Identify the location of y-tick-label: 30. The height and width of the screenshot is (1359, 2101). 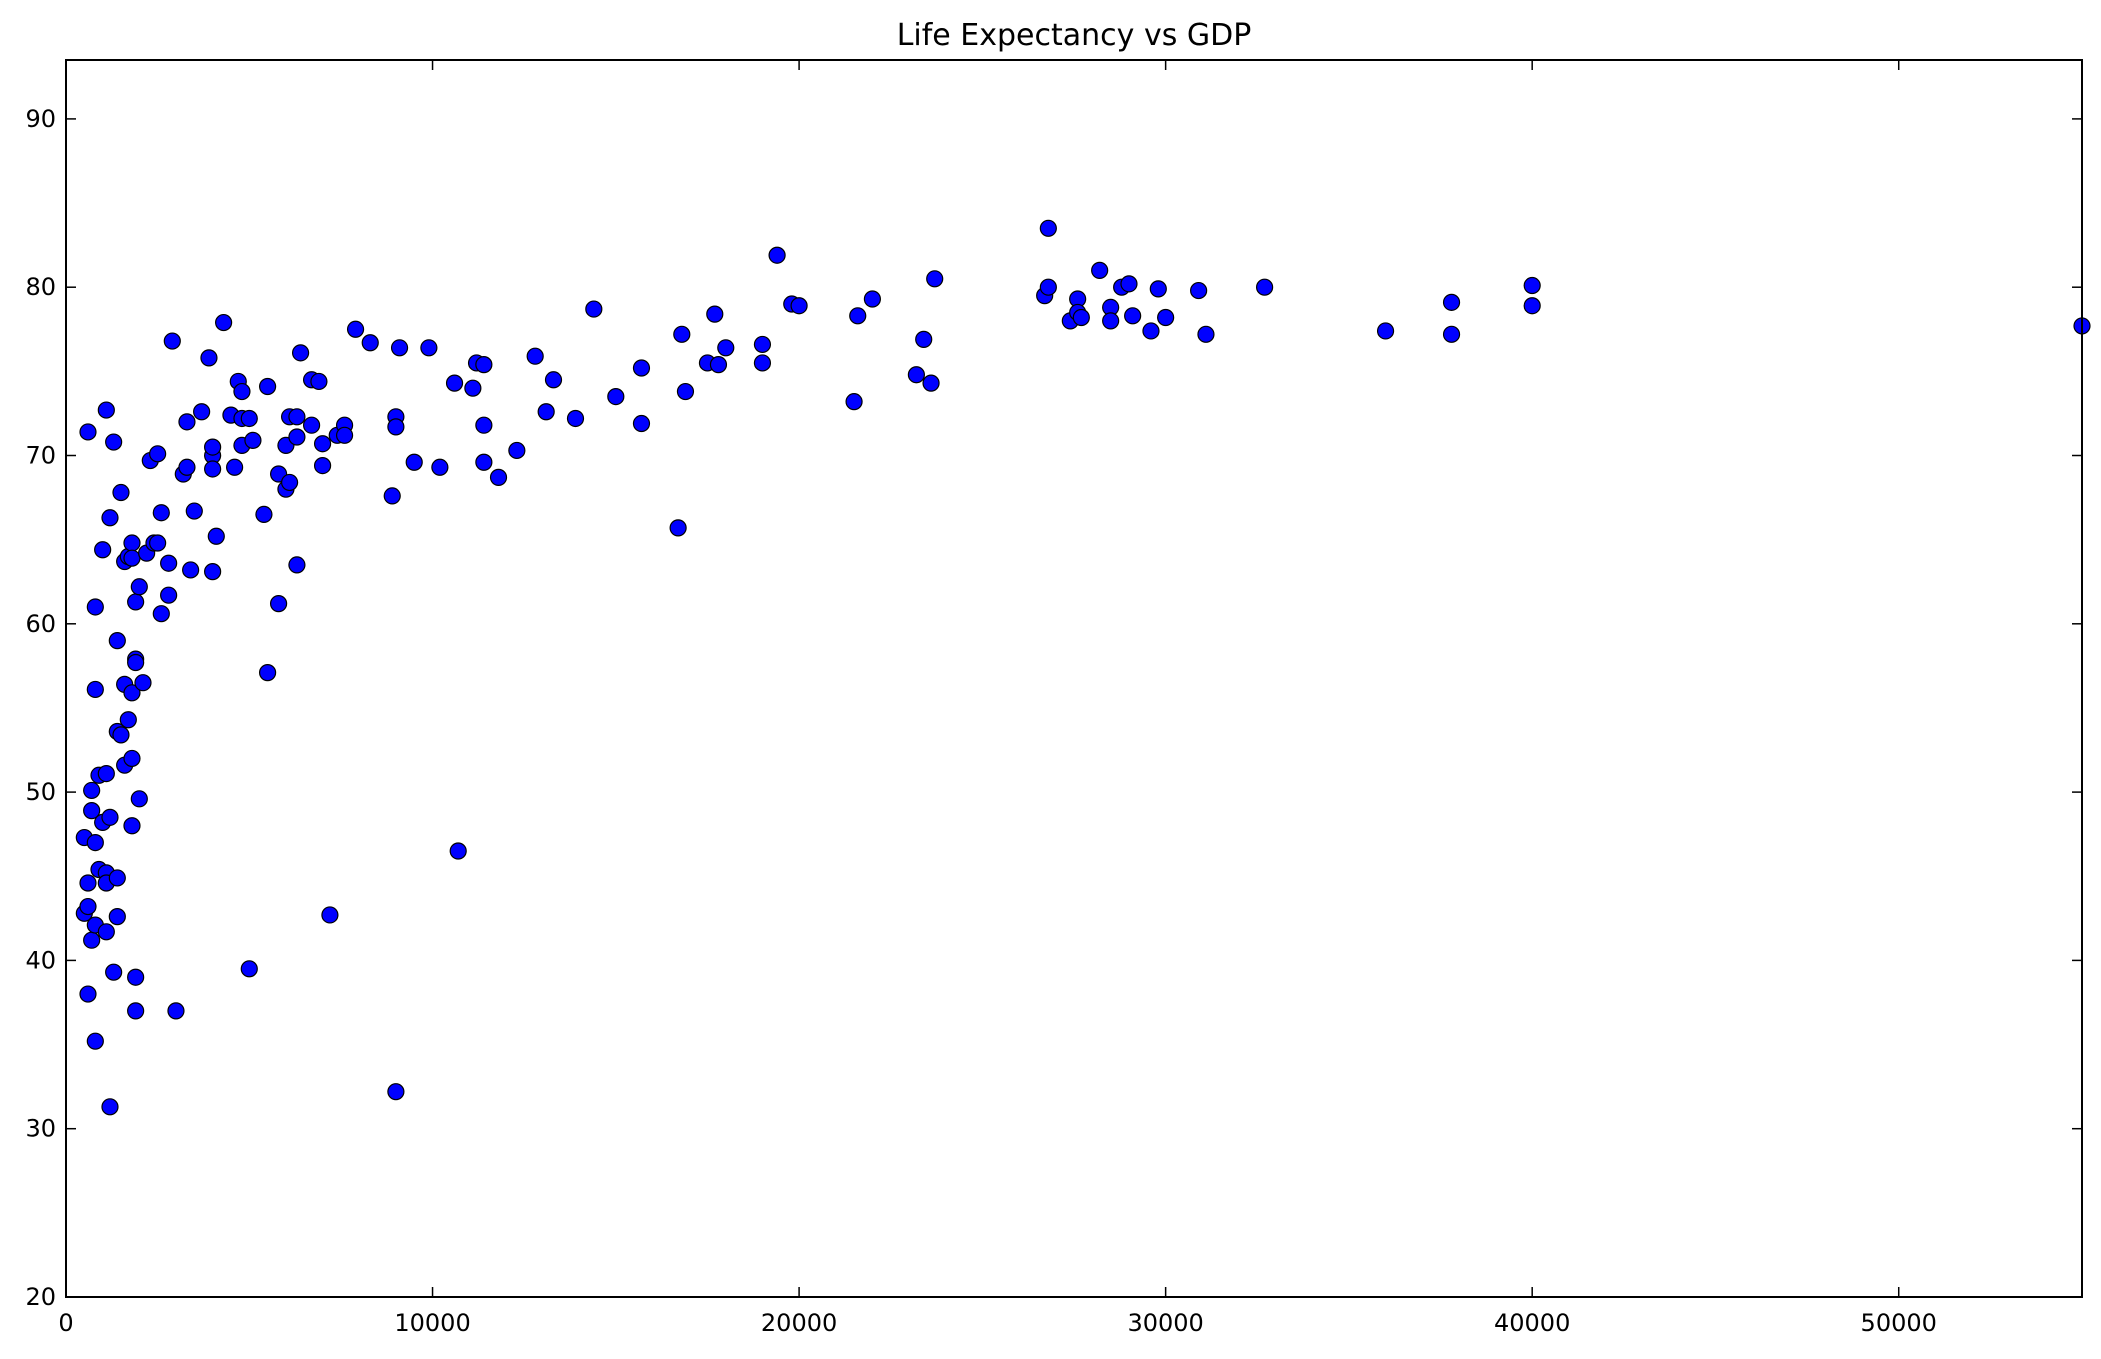
(40, 1129).